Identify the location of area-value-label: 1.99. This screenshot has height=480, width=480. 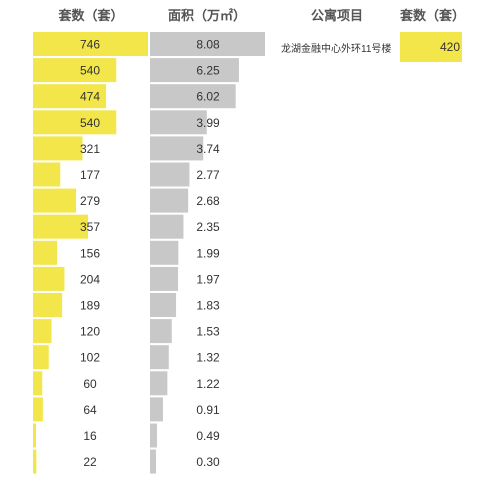
(208, 253).